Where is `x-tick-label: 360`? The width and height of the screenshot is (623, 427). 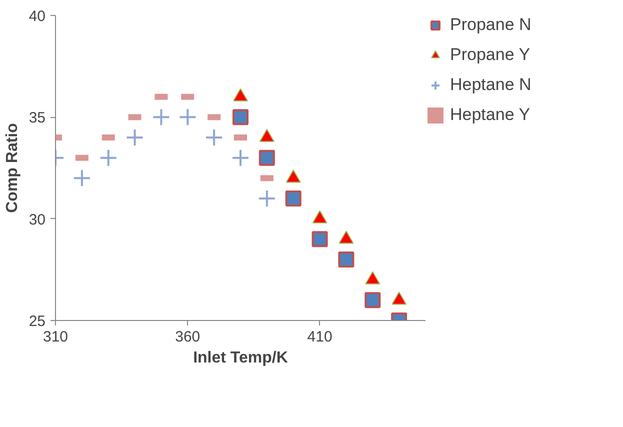 x-tick-label: 360 is located at coordinates (187, 337).